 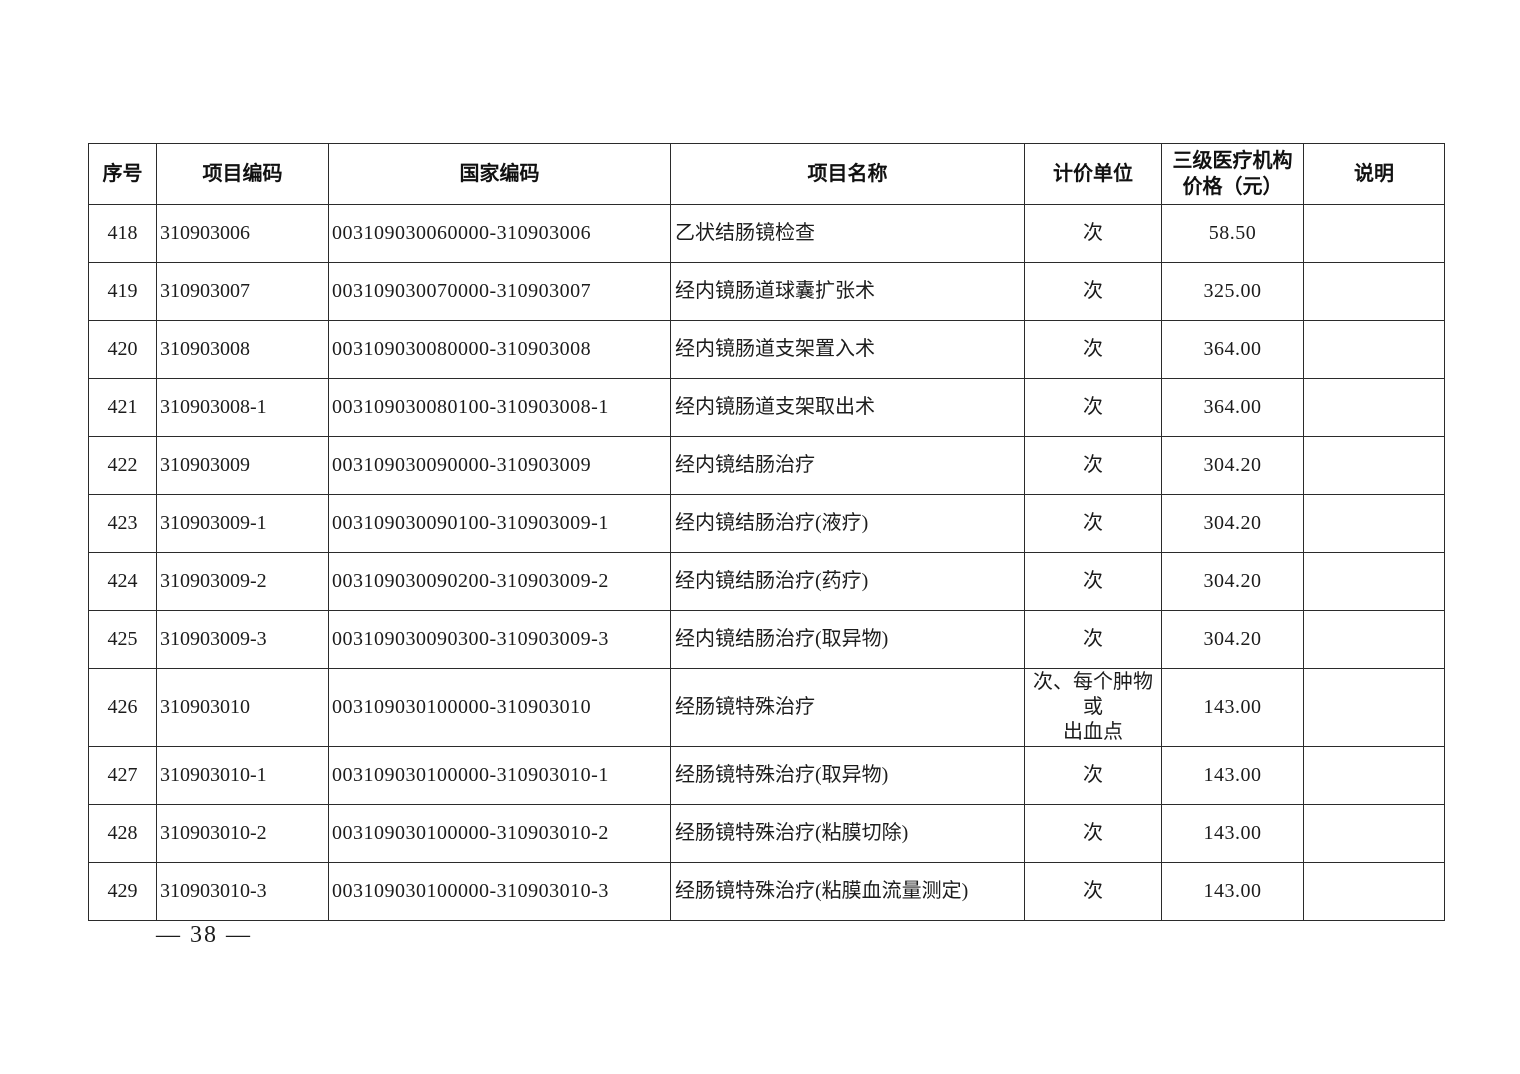 What do you see at coordinates (847, 407) in the screenshot?
I see `cell-project-name: 经内镜肠道支架取出术` at bounding box center [847, 407].